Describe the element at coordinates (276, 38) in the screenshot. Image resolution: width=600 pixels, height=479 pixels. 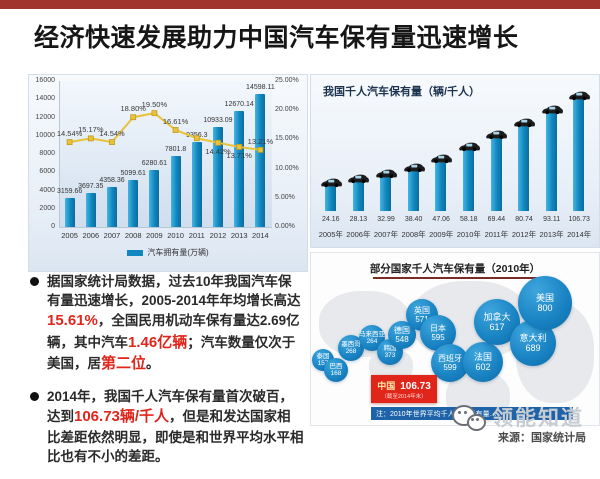
I see `page-title: 经济快速发展助力中国汽车保有量迅速增长` at that location.